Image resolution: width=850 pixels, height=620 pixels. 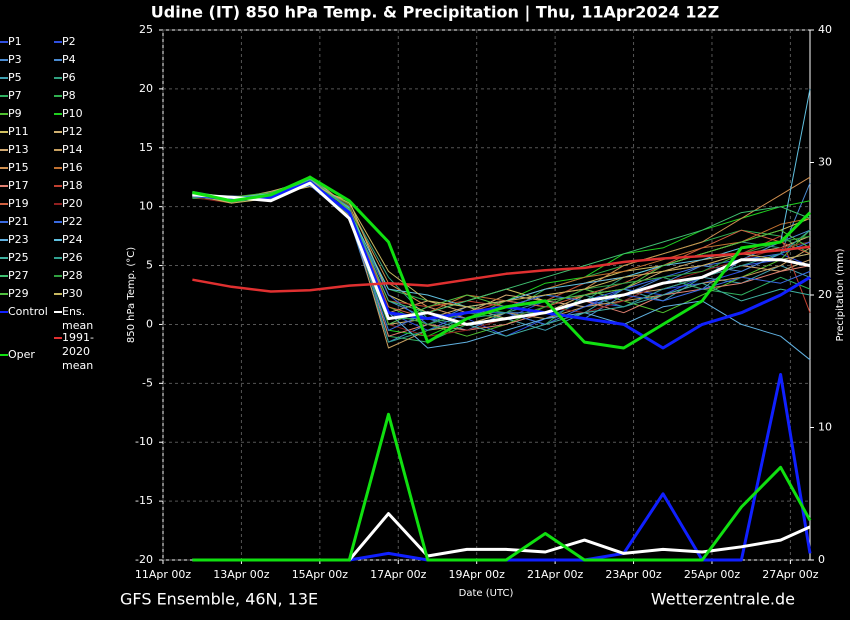 What do you see at coordinates (28, 311) in the screenshot?
I see `legend-label: Control` at bounding box center [28, 311].